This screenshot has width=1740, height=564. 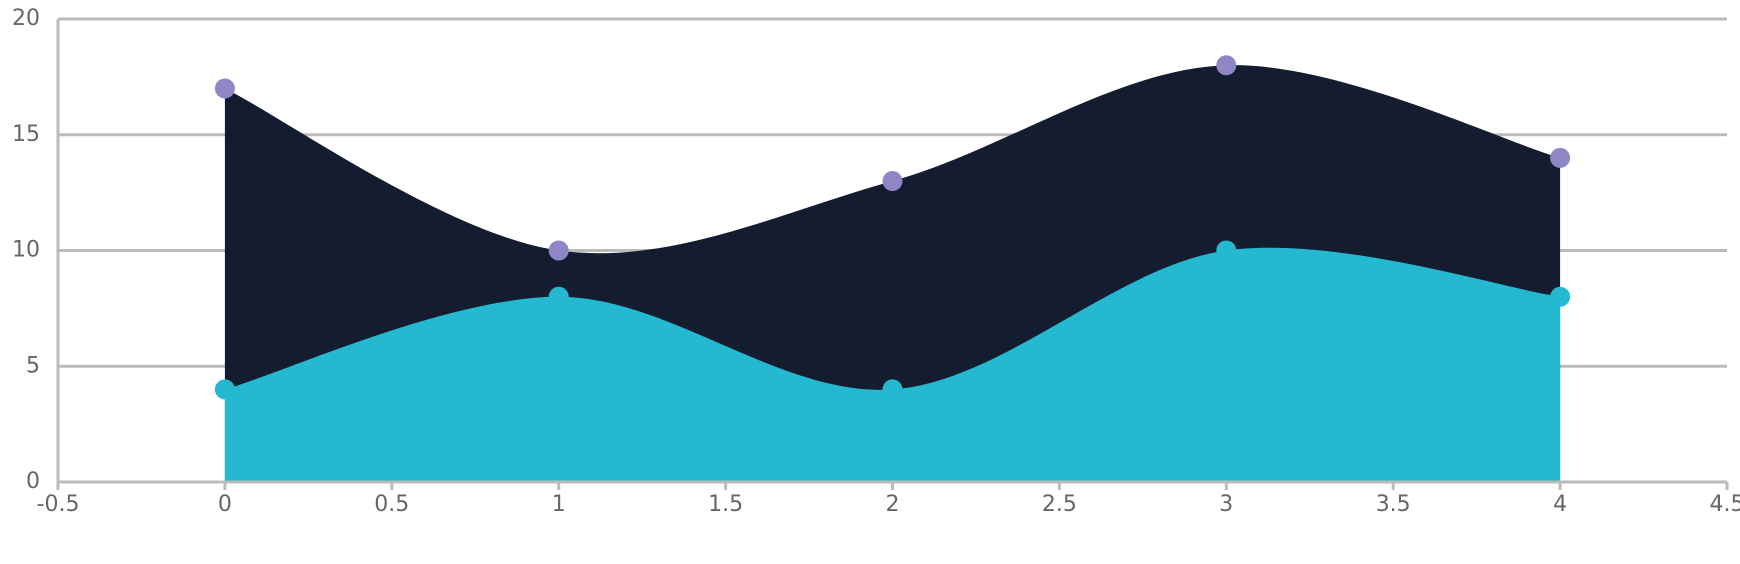 I want to click on x-tick-label: 4.5, so click(x=1725, y=504).